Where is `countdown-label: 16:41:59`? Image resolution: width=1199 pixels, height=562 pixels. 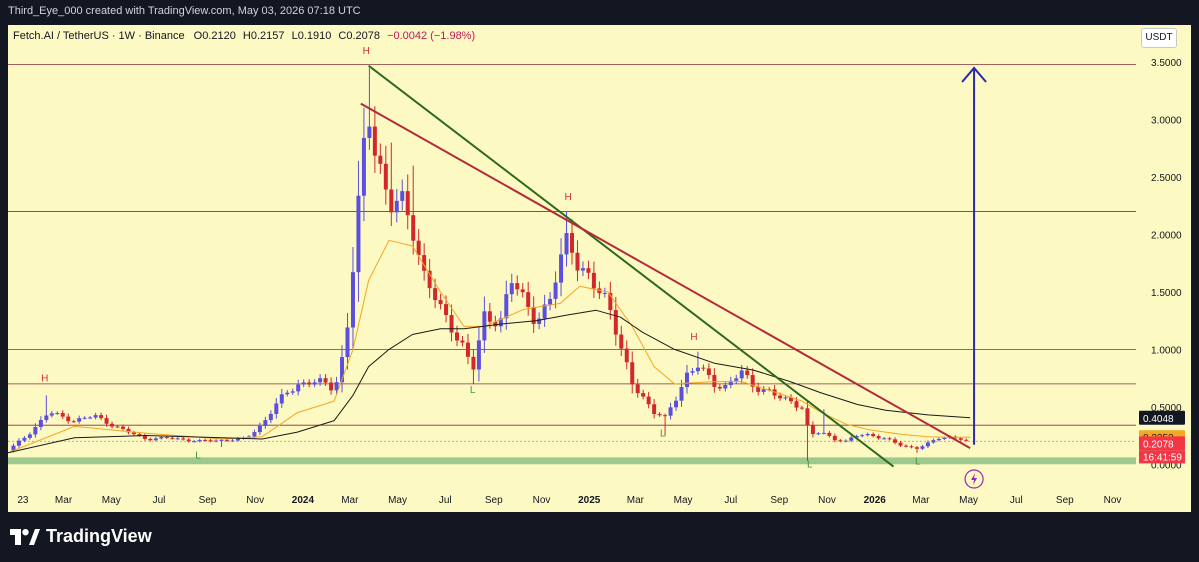
countdown-label: 16:41:59 is located at coordinates (1162, 457).